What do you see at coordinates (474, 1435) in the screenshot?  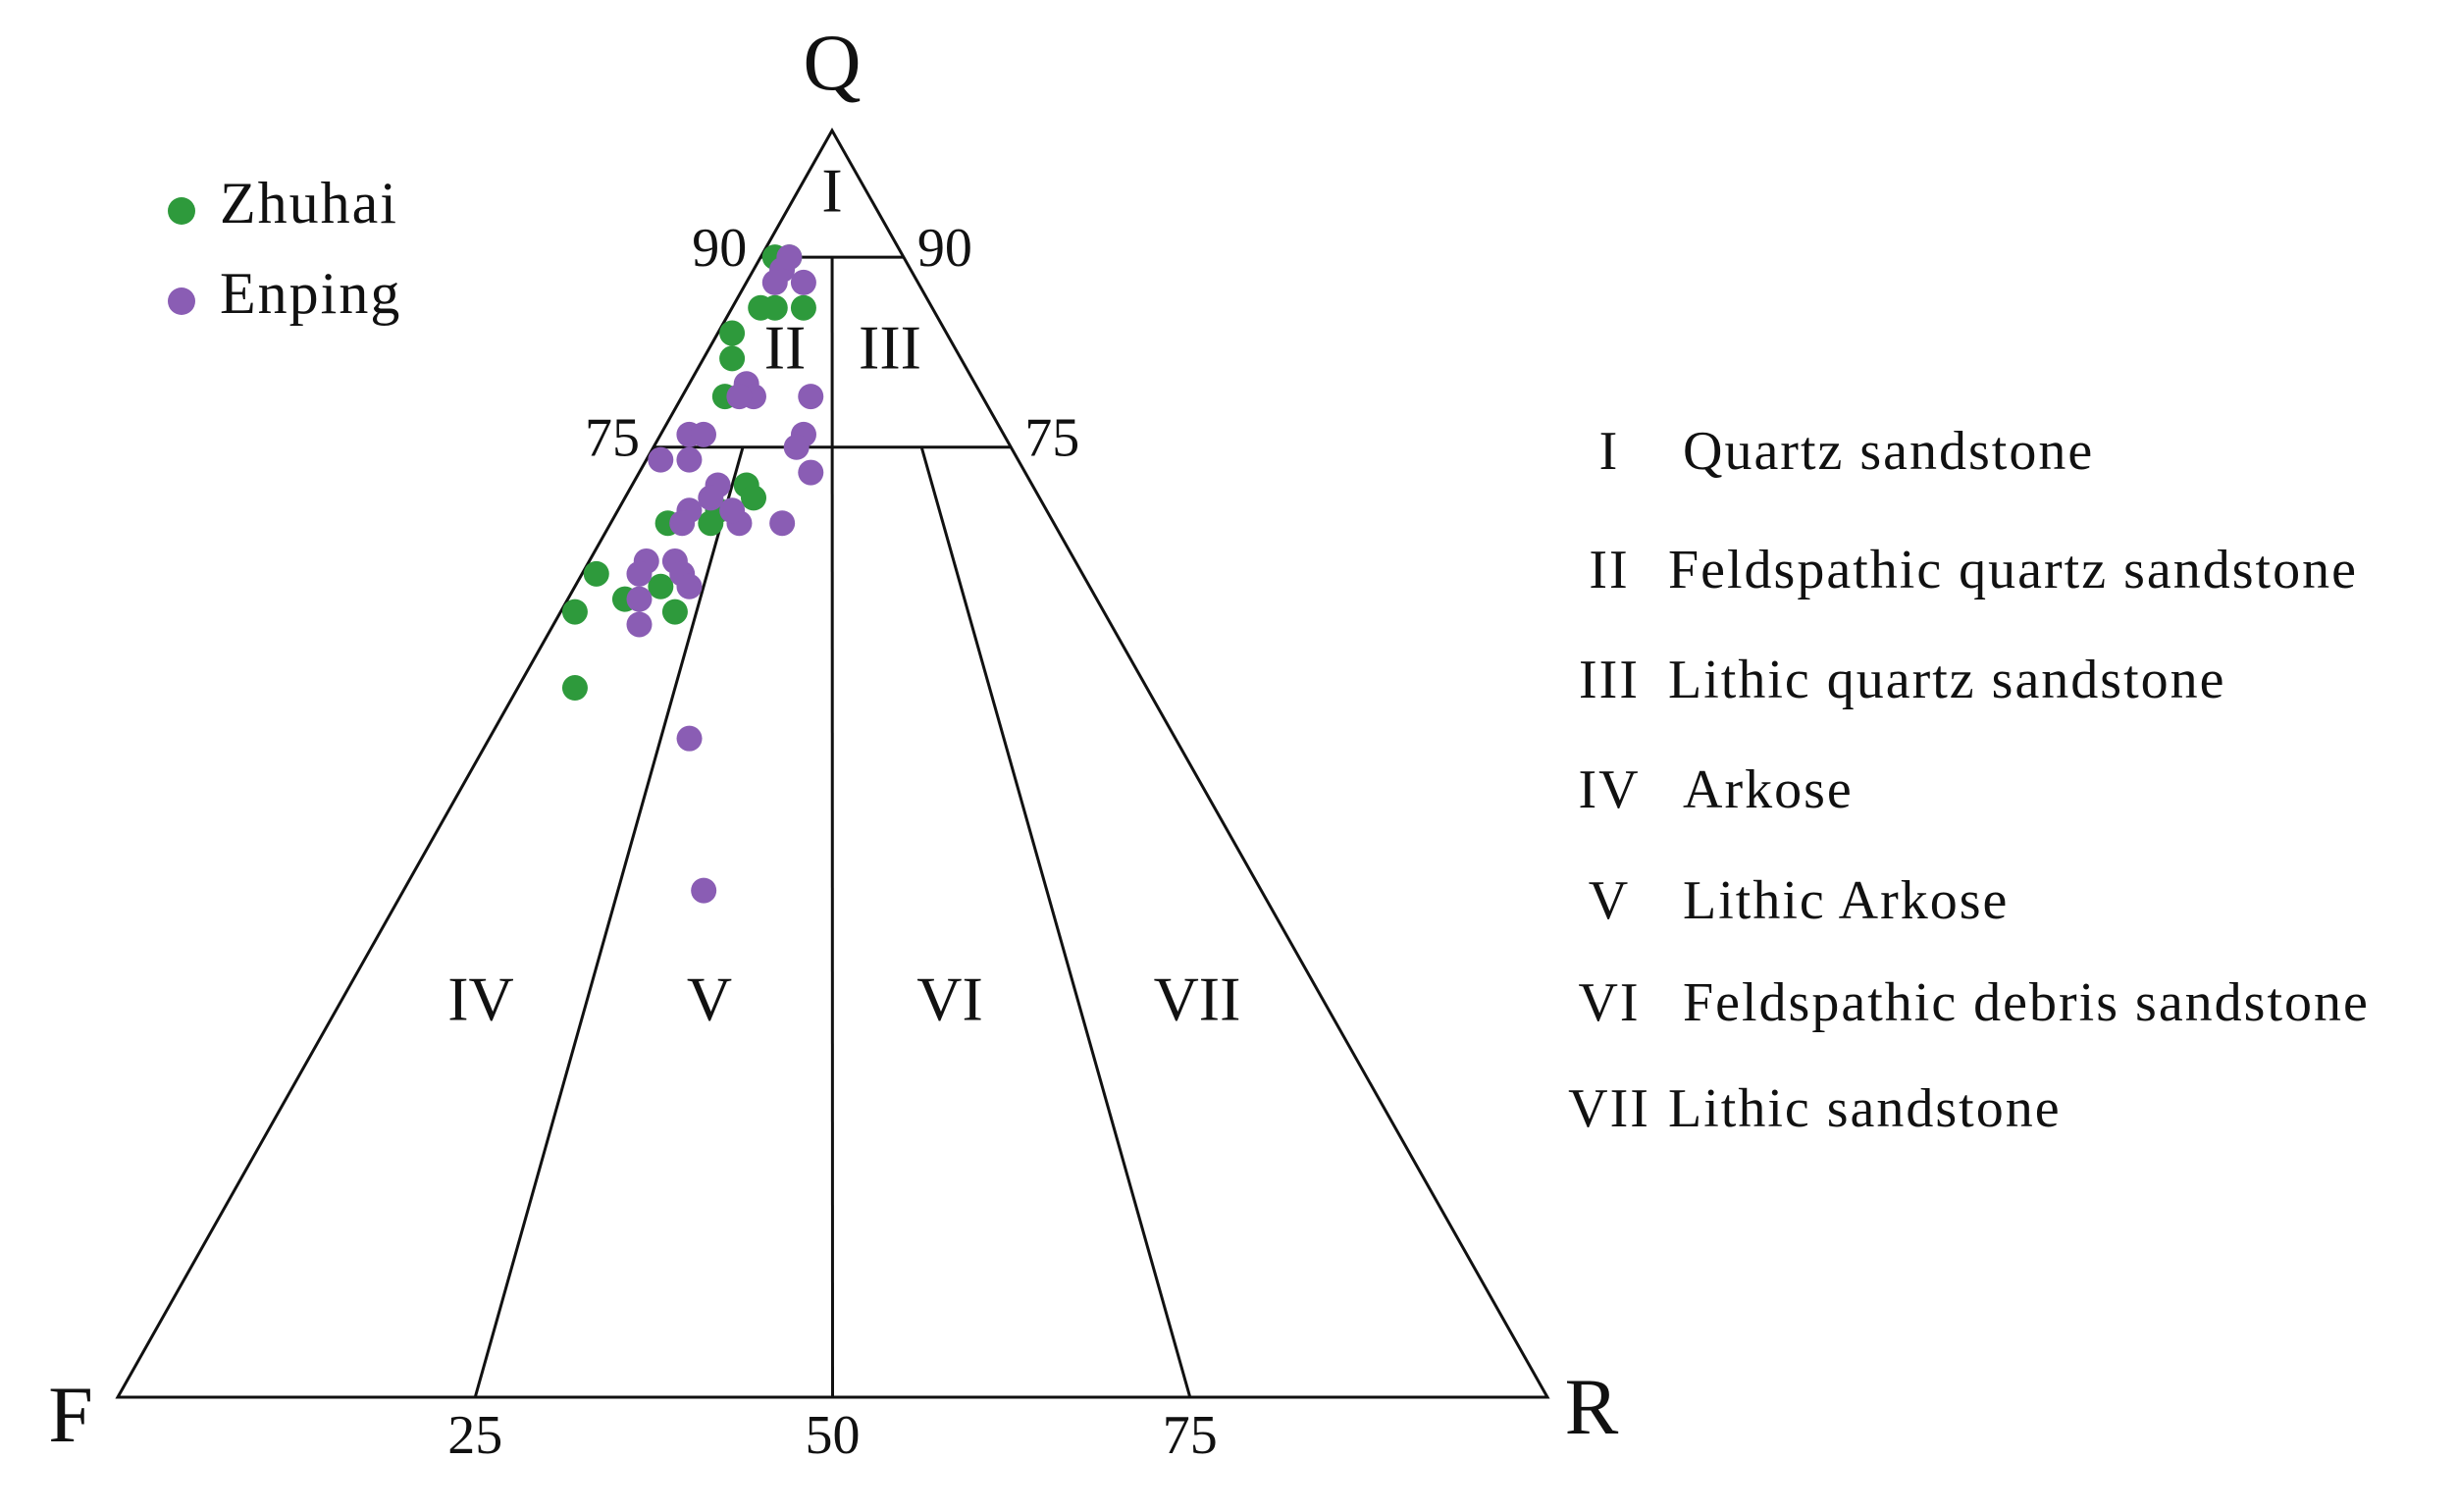 I see `base-tick-label: 25` at bounding box center [474, 1435].